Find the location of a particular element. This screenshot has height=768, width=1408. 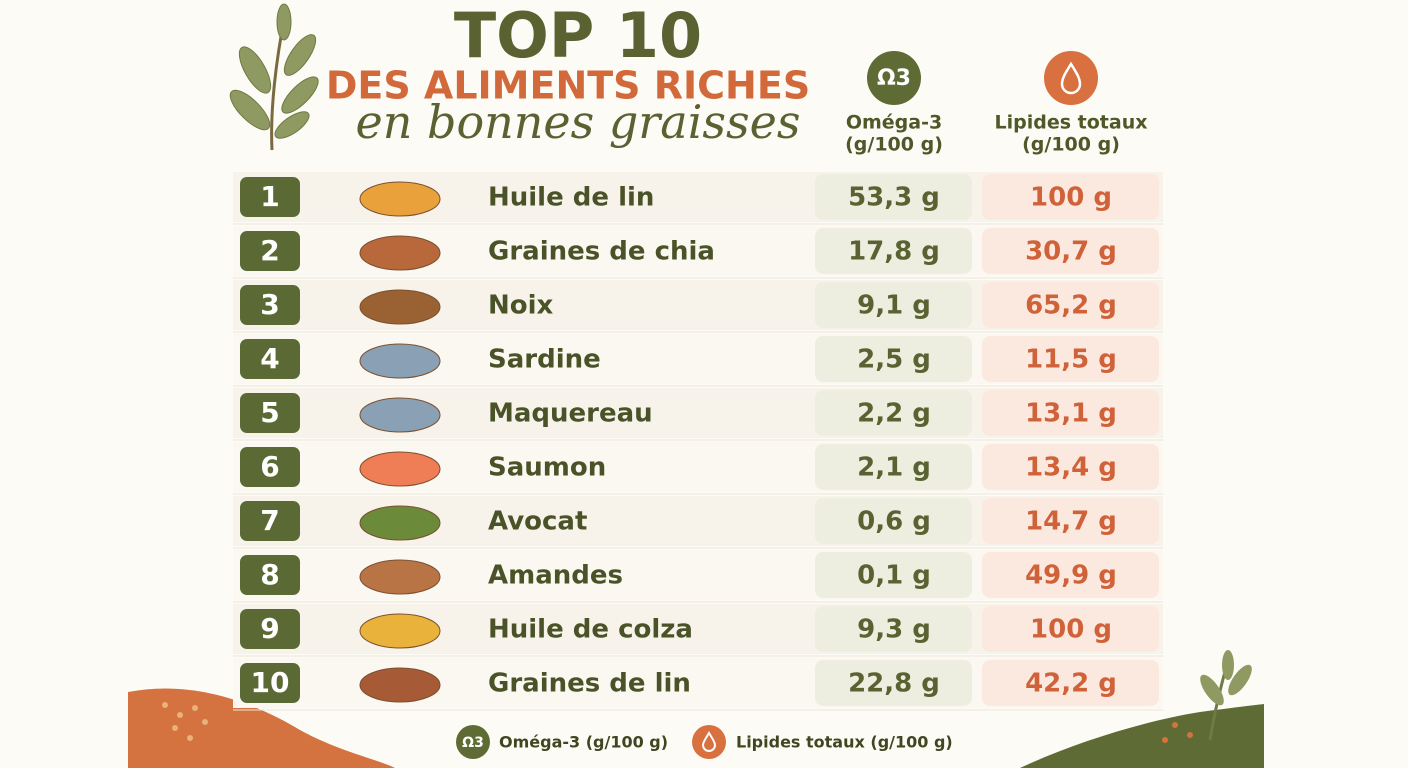

rank: 5 is located at coordinates (269, 412).